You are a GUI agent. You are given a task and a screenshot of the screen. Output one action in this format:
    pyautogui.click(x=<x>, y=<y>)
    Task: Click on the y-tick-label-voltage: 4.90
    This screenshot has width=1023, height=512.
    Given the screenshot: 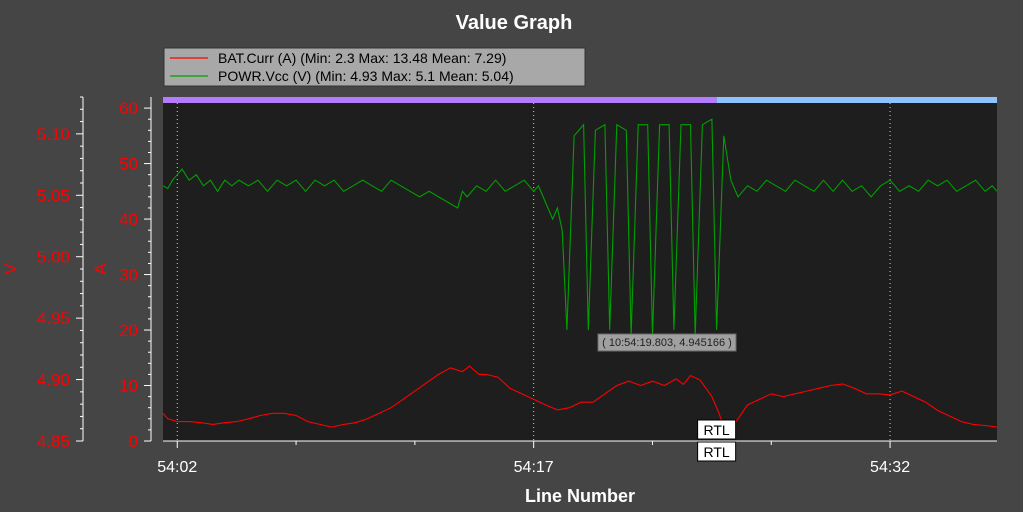 What is the action you would take?
    pyautogui.click(x=53, y=380)
    